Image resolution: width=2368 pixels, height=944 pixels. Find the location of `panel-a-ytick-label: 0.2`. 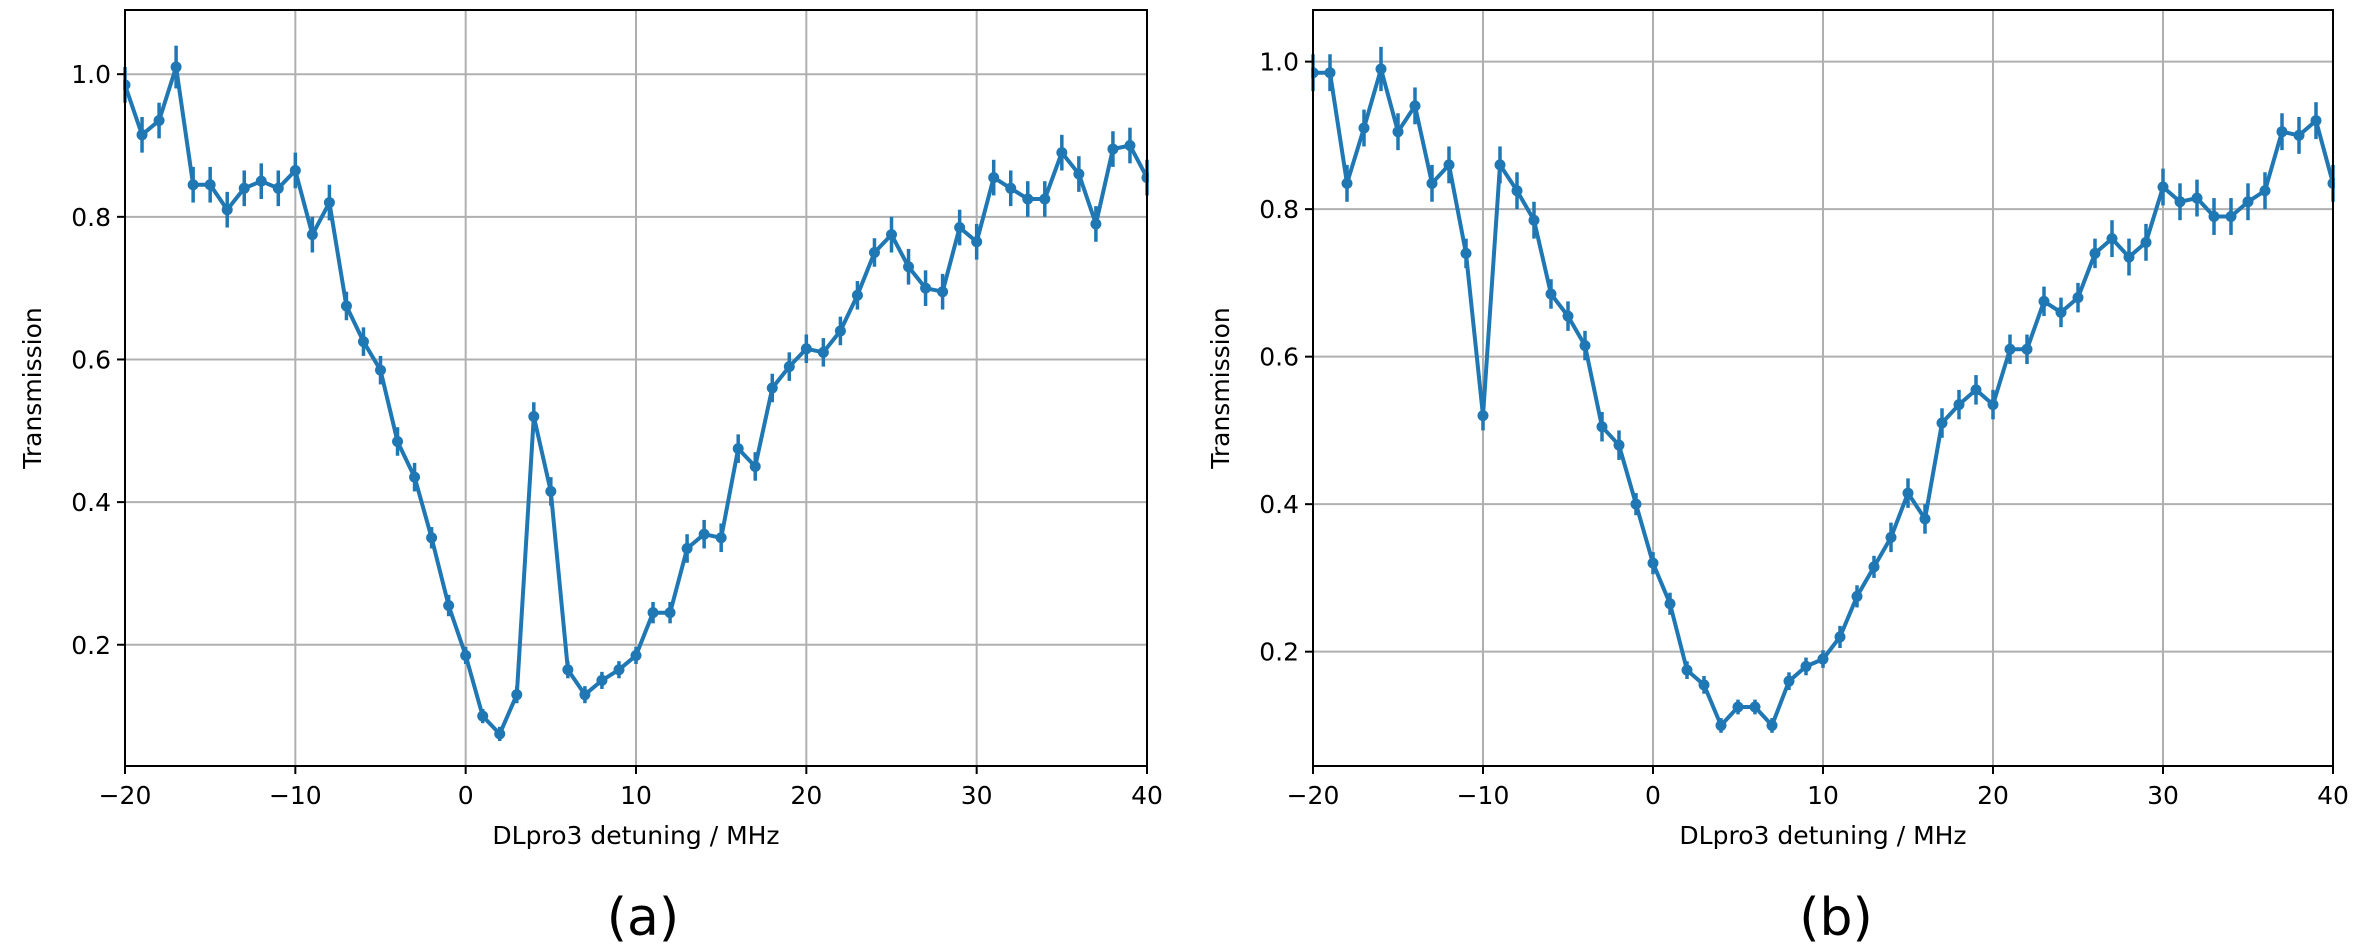

panel-a-ytick-label: 0.2 is located at coordinates (91, 645).